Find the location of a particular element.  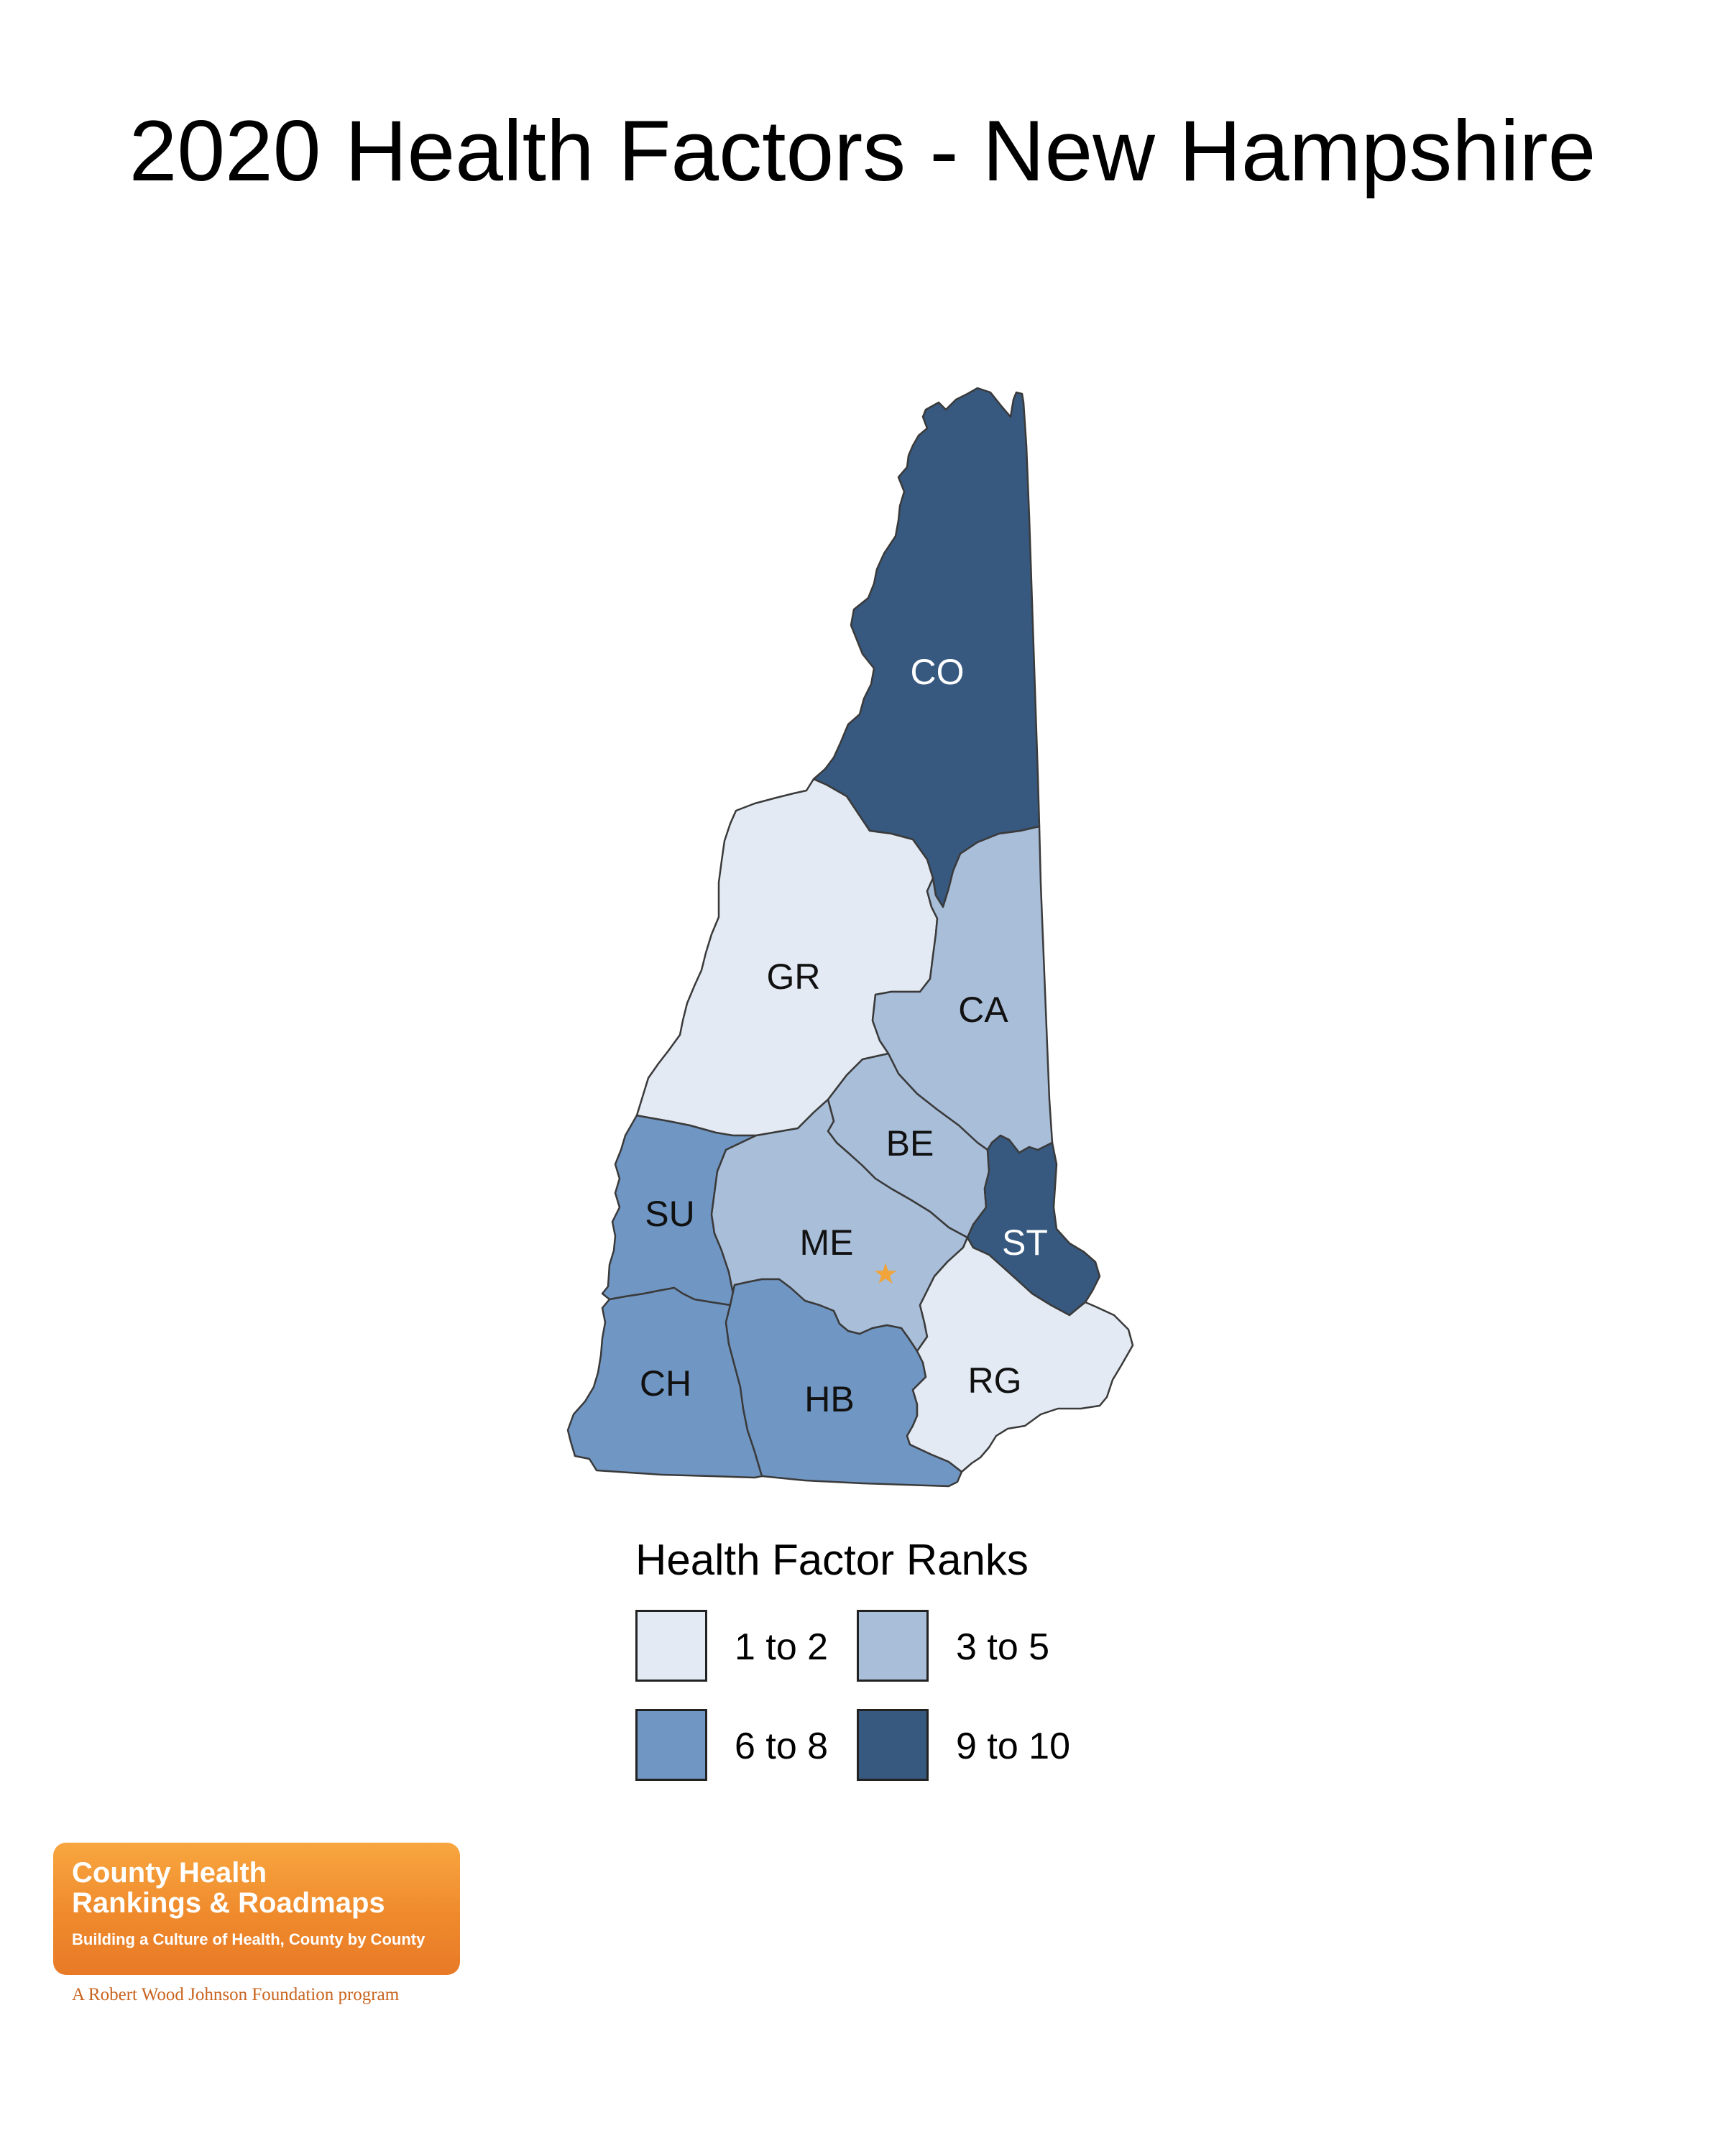

county-label-st: ST is located at coordinates (1025, 1242).